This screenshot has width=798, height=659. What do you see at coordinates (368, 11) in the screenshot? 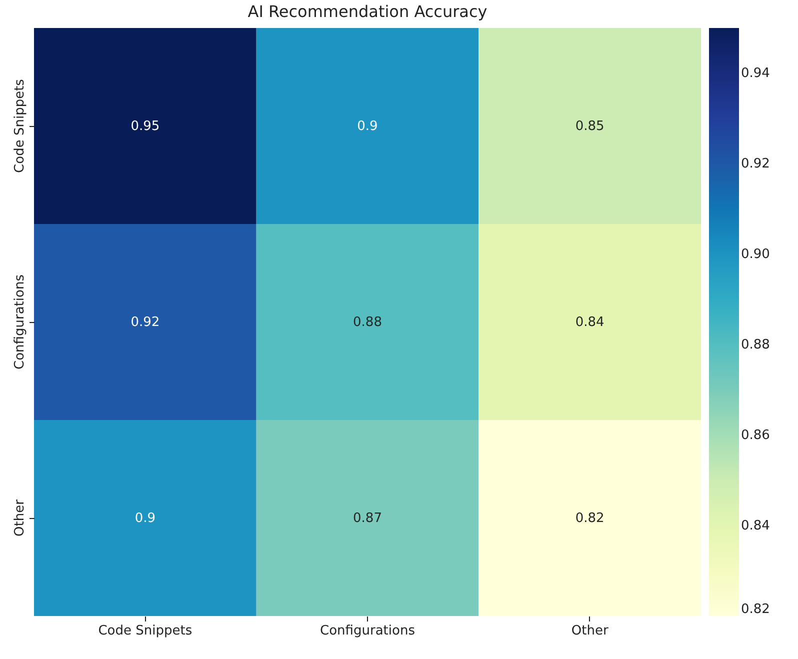
I see `chart-title: AI Recommendation Accuracy` at bounding box center [368, 11].